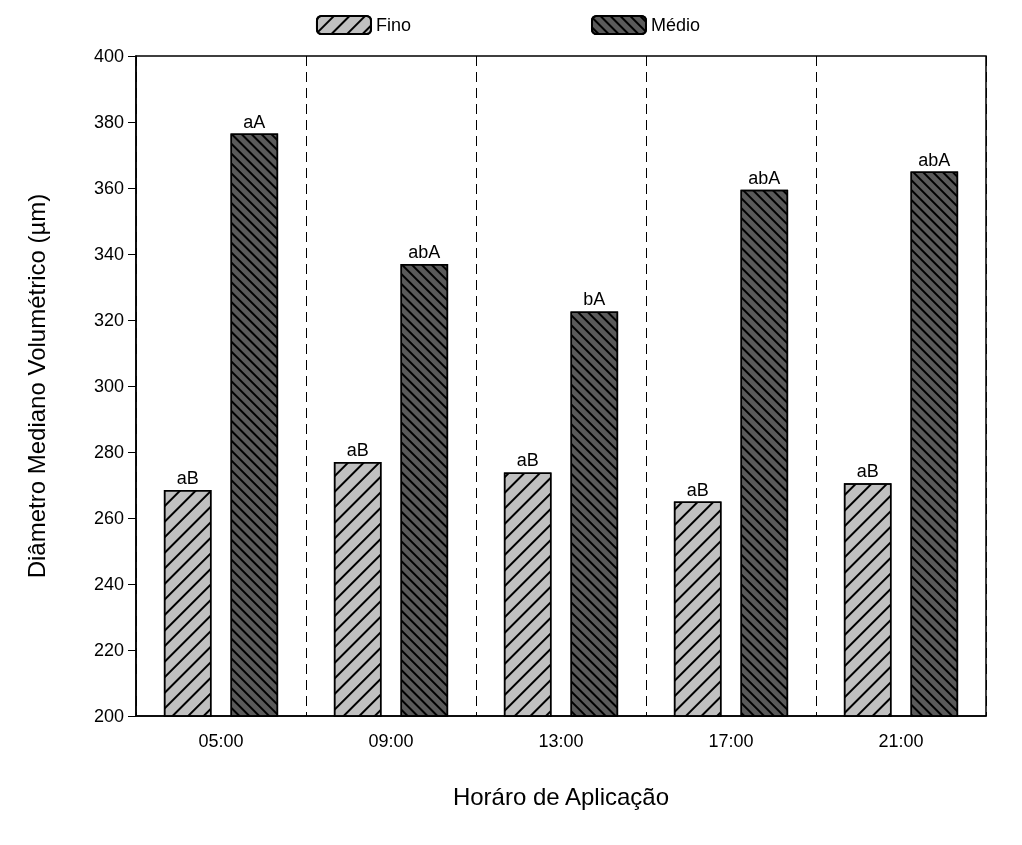 This screenshot has height=845, width=1022. What do you see at coordinates (108, 320) in the screenshot?
I see `y-tick-label: 320` at bounding box center [108, 320].